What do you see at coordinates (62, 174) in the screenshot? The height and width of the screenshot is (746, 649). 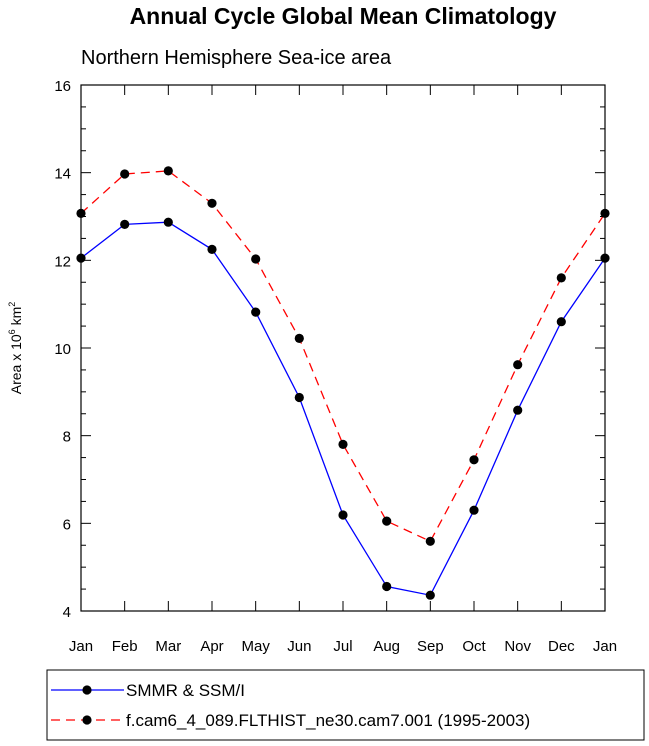 I see `y-tick-label: 14` at bounding box center [62, 174].